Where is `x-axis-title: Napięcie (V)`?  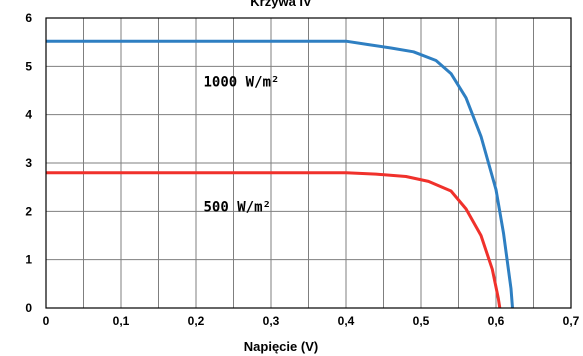
x-axis-title: Napięcie (V) is located at coordinates (281, 346).